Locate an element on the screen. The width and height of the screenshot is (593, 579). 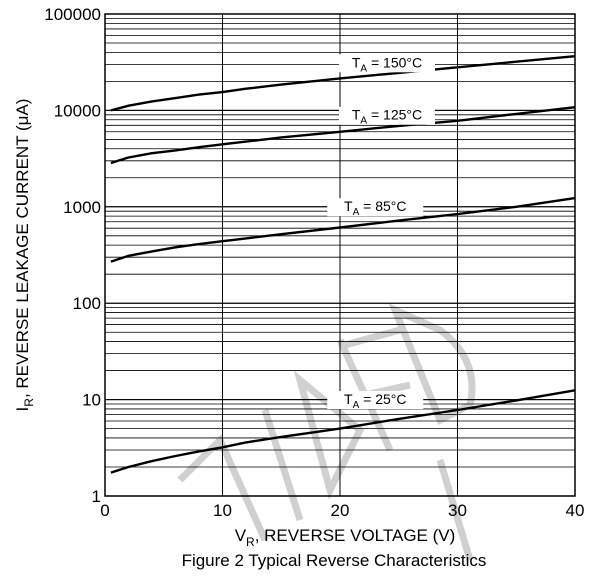
series-label: TA = 125°C is located at coordinates (387, 117).